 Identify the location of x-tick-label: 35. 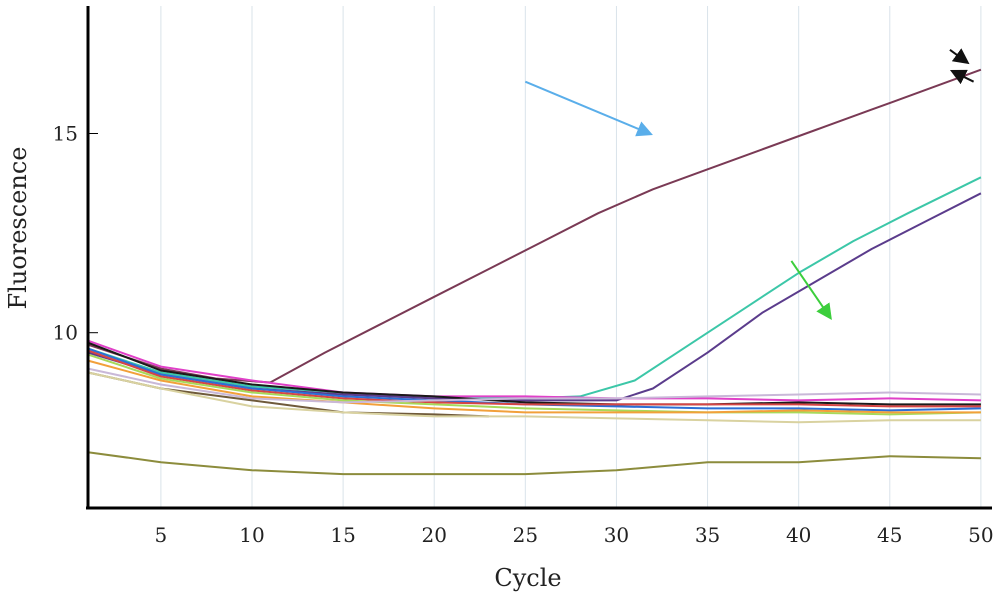
(707, 535).